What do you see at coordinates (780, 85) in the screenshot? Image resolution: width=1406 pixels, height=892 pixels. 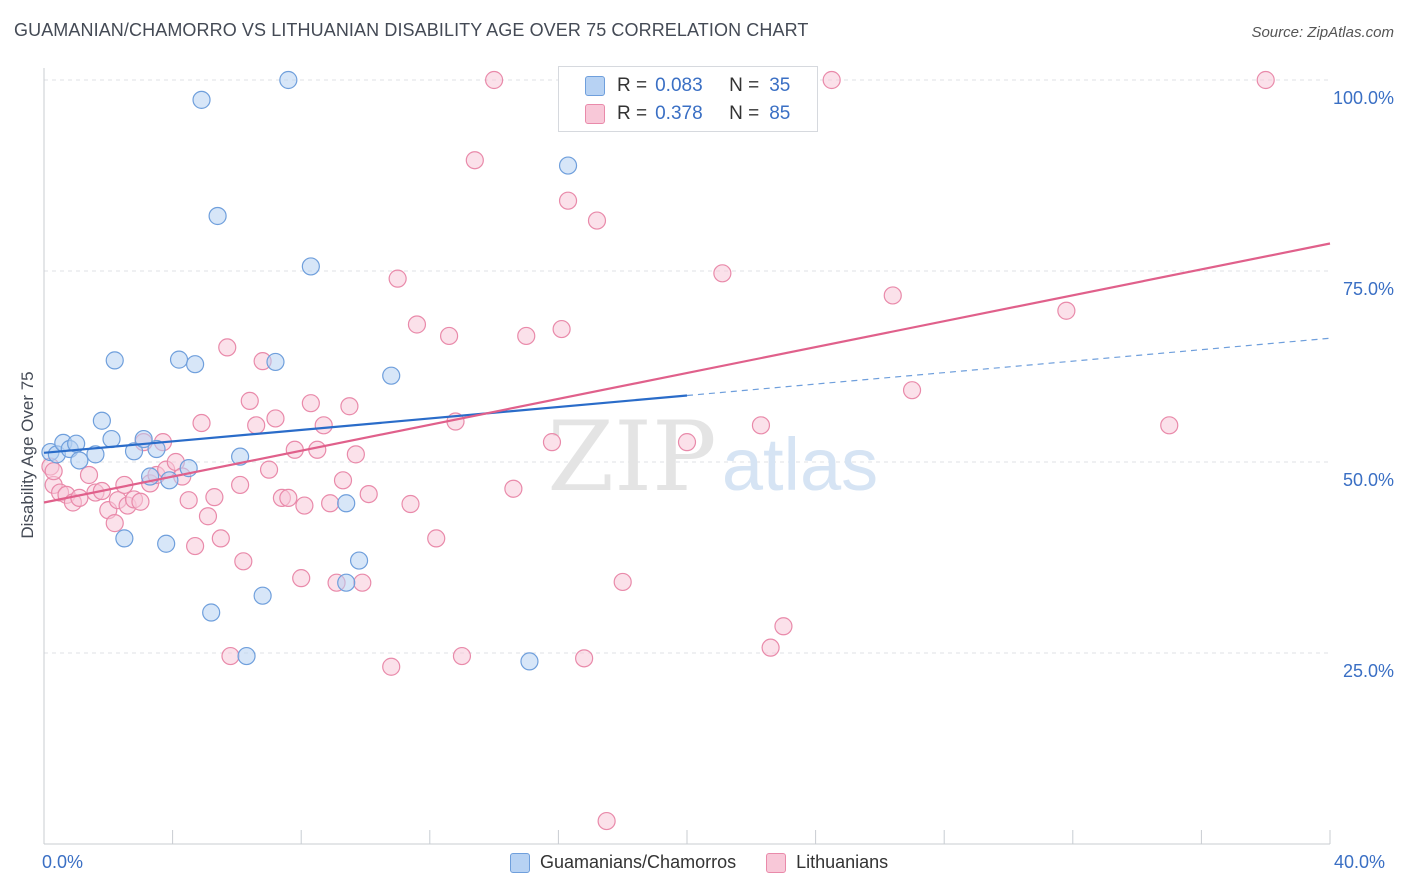 I see `legend-n-value: 35` at bounding box center [780, 85].